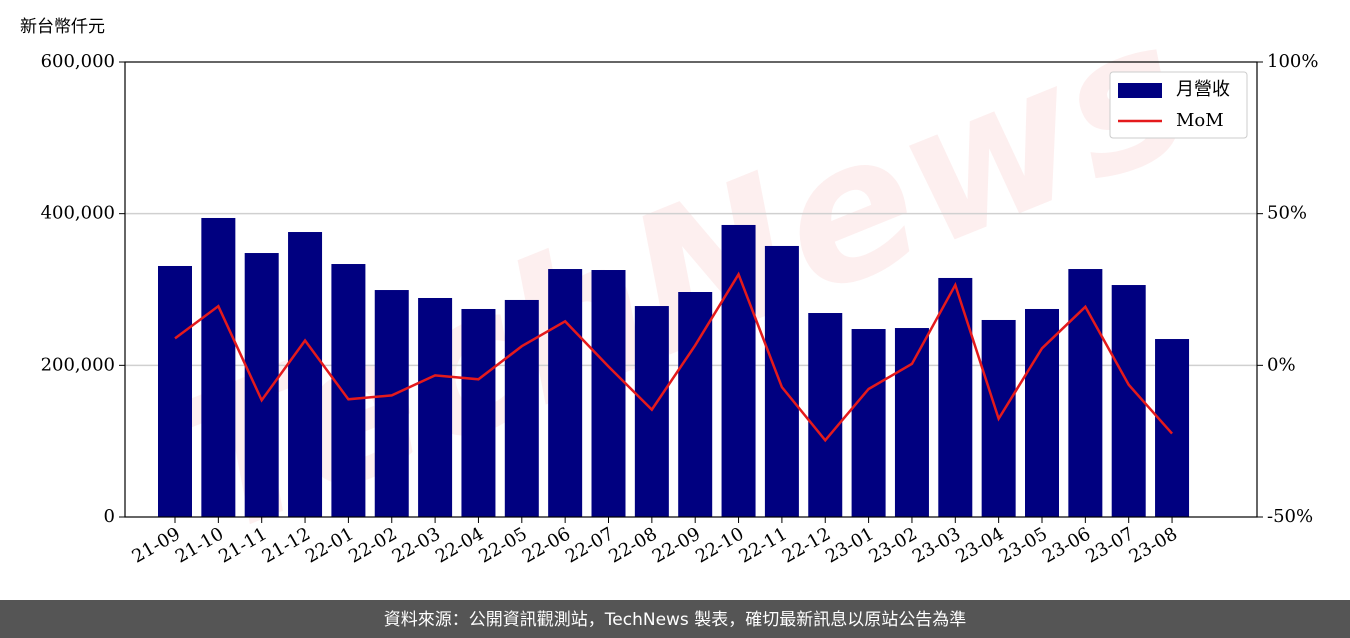 The width and height of the screenshot is (1350, 638). Describe the element at coordinates (1287, 213) in the screenshot. I see `y2-tick-label: 50%` at that location.